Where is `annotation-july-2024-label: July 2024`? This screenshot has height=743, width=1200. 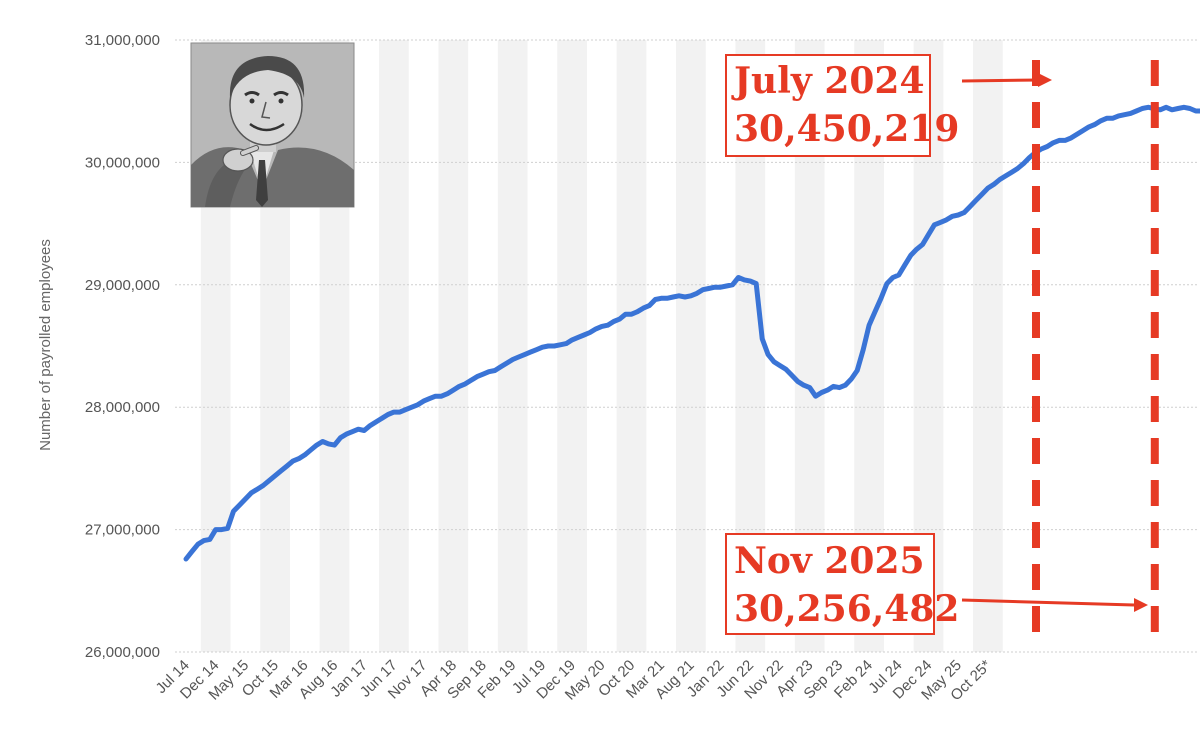
annotation-july-2024-label: July 2024 is located at coordinates (828, 81).